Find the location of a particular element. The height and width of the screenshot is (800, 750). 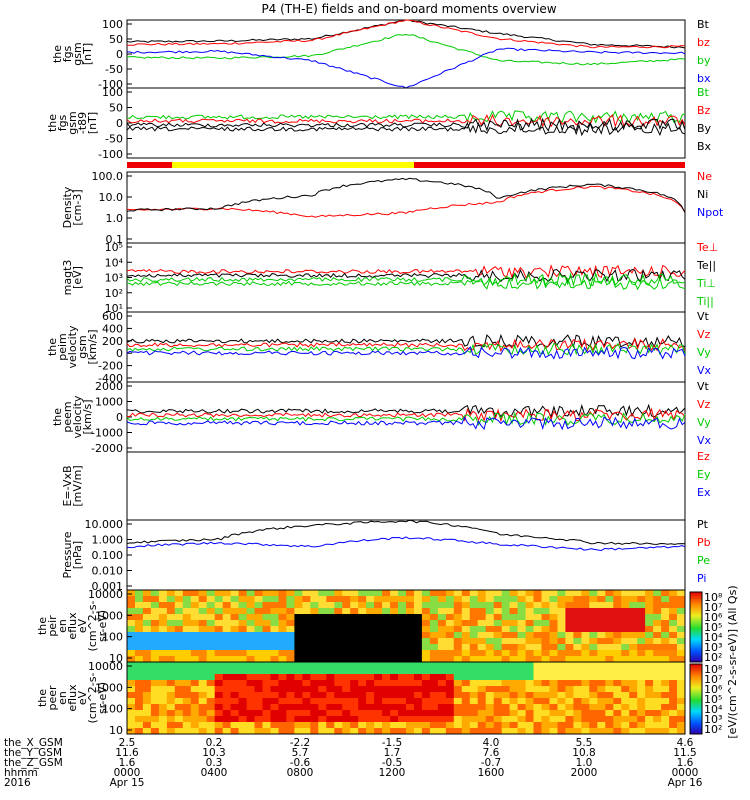

y-tick-label: 10 is located at coordinates (116, 658).